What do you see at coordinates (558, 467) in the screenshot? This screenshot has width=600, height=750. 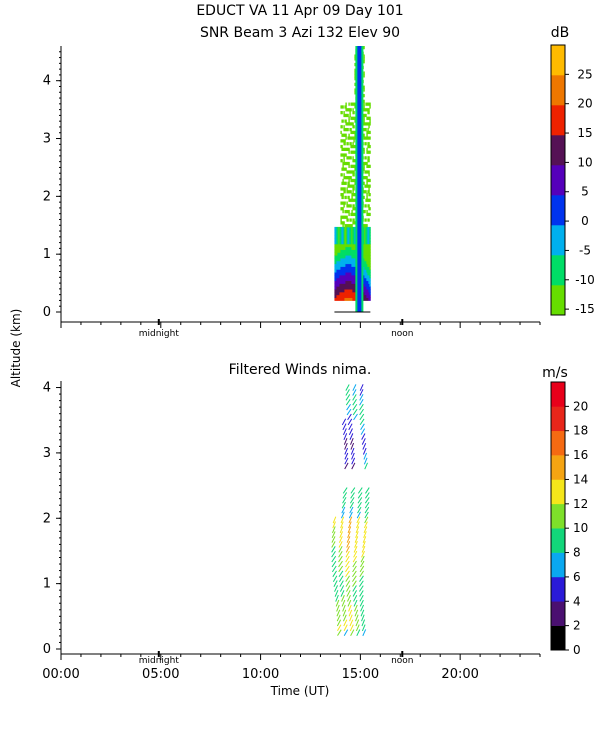 I see `winds-colorbar-segment` at bounding box center [558, 467].